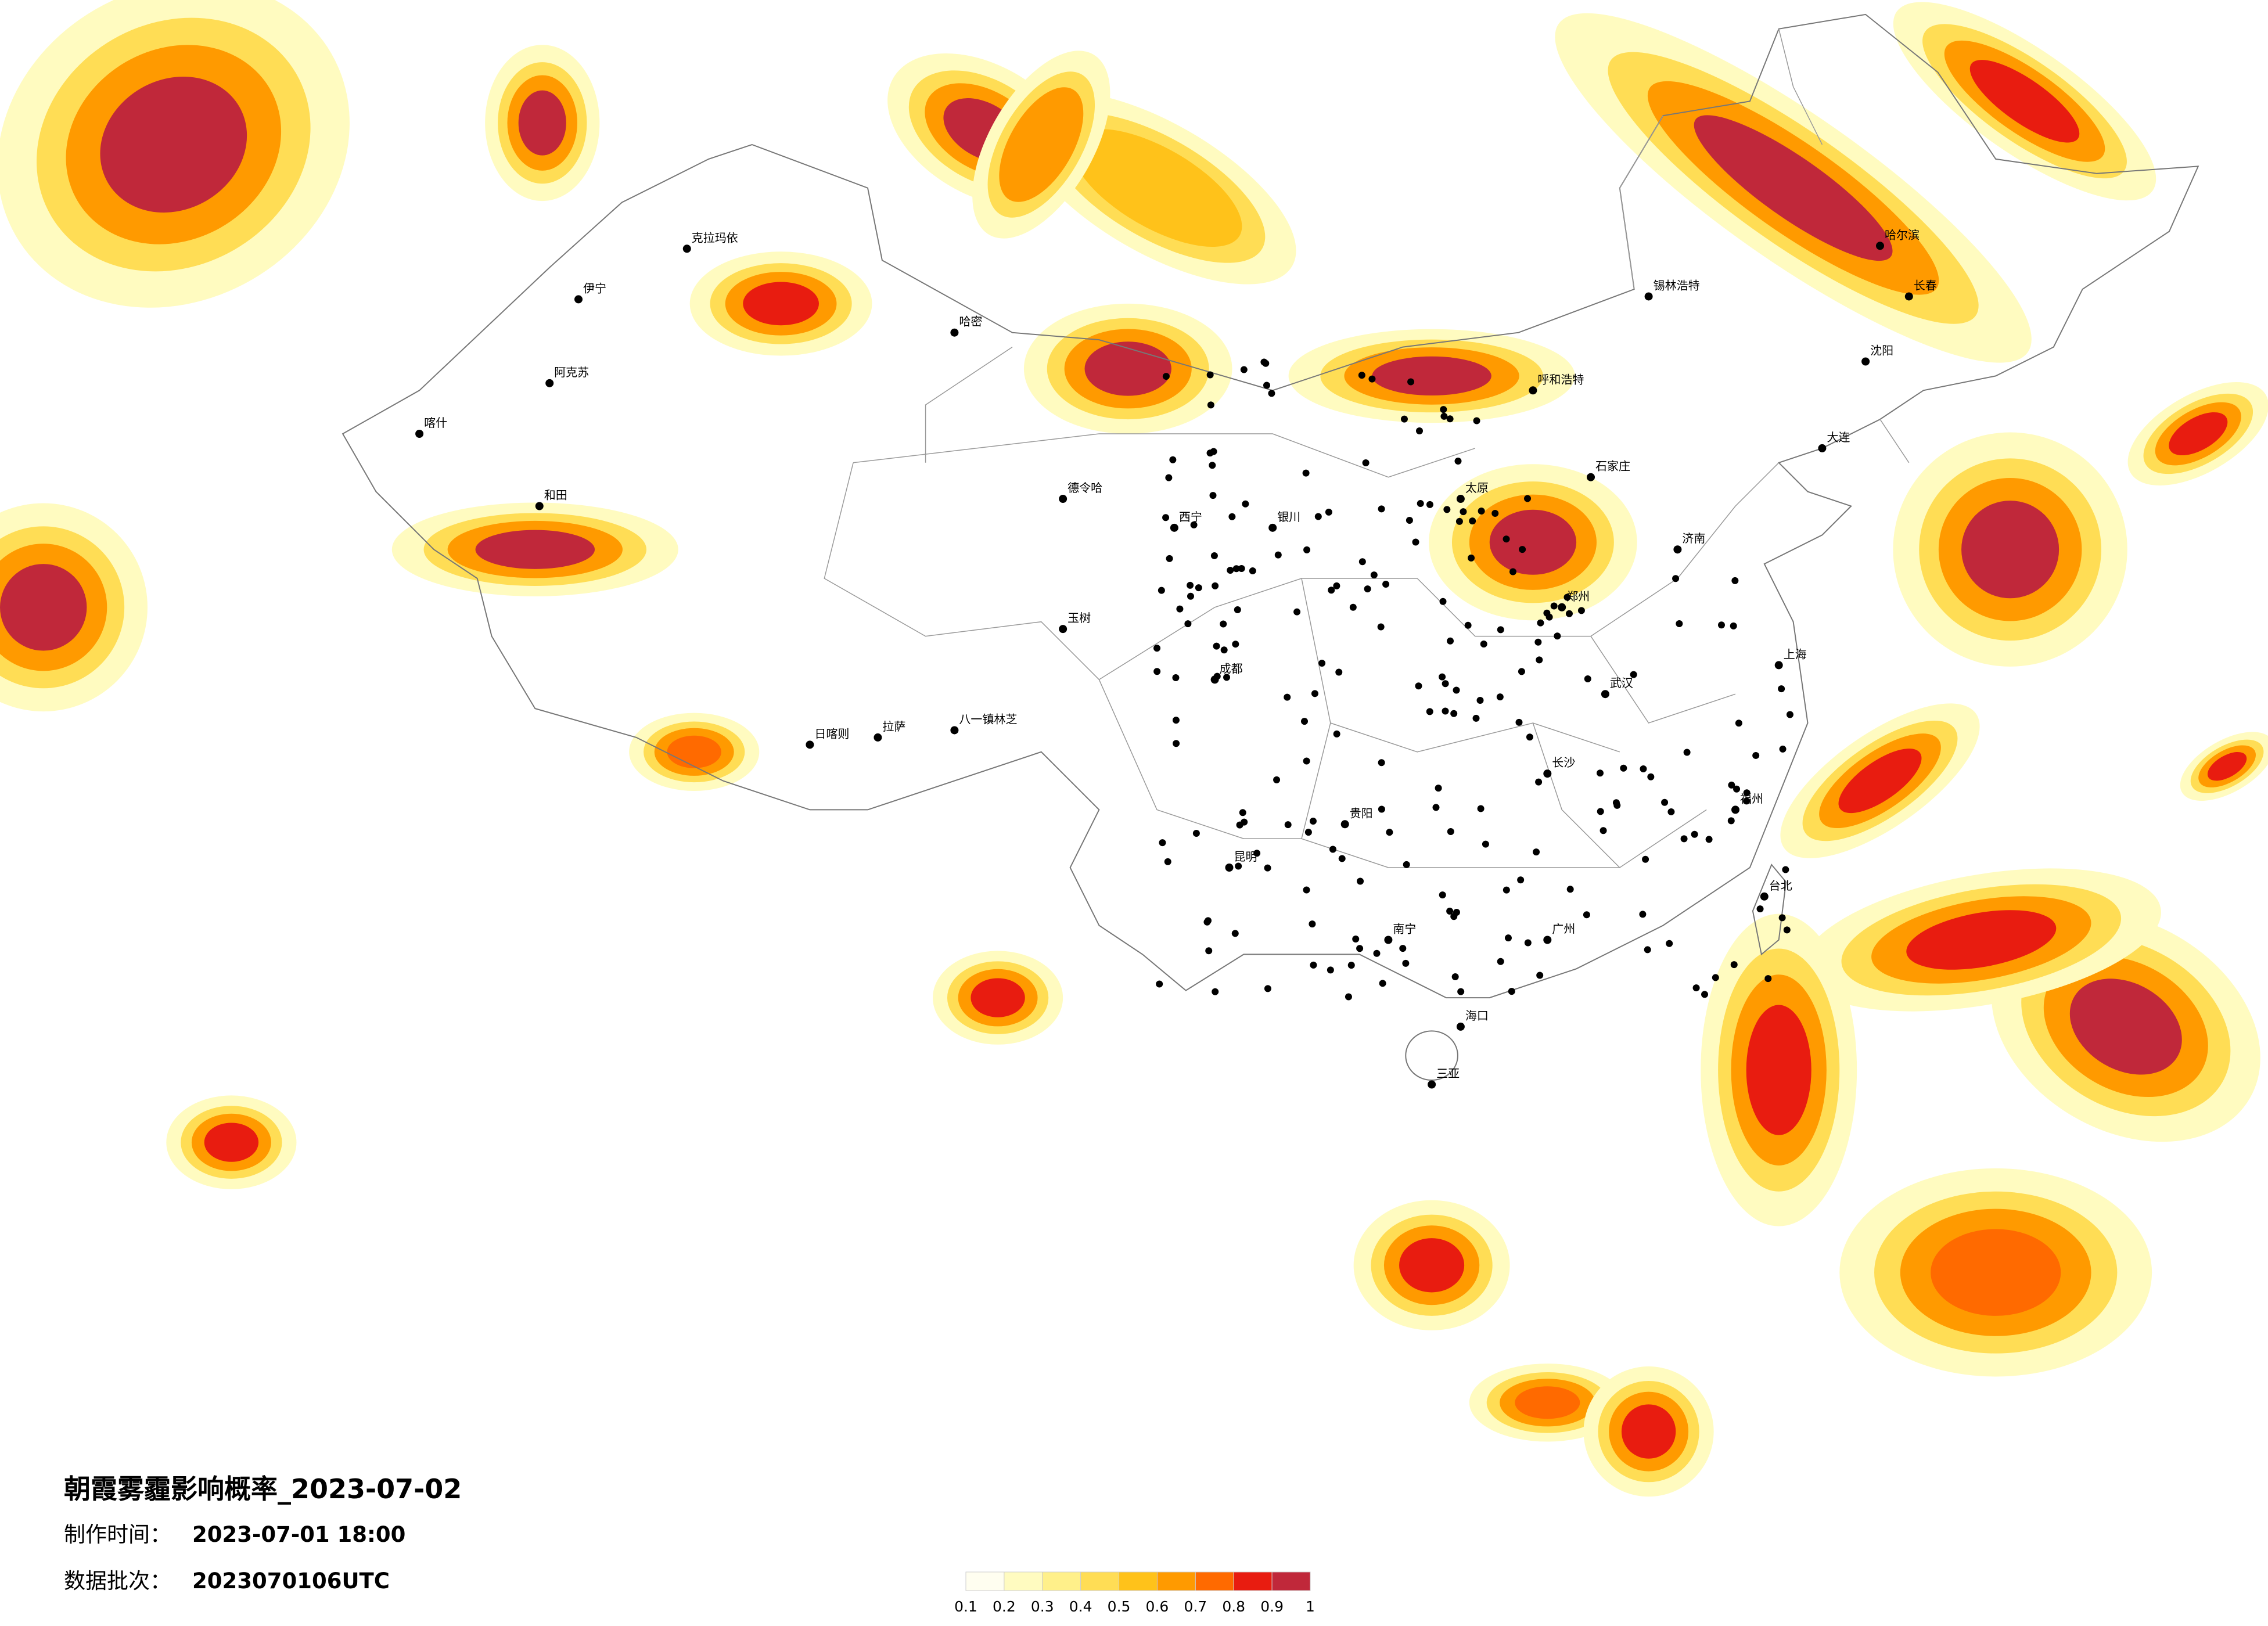  I want to click on legend-tick-label: 0.2, so click(1004, 1606).